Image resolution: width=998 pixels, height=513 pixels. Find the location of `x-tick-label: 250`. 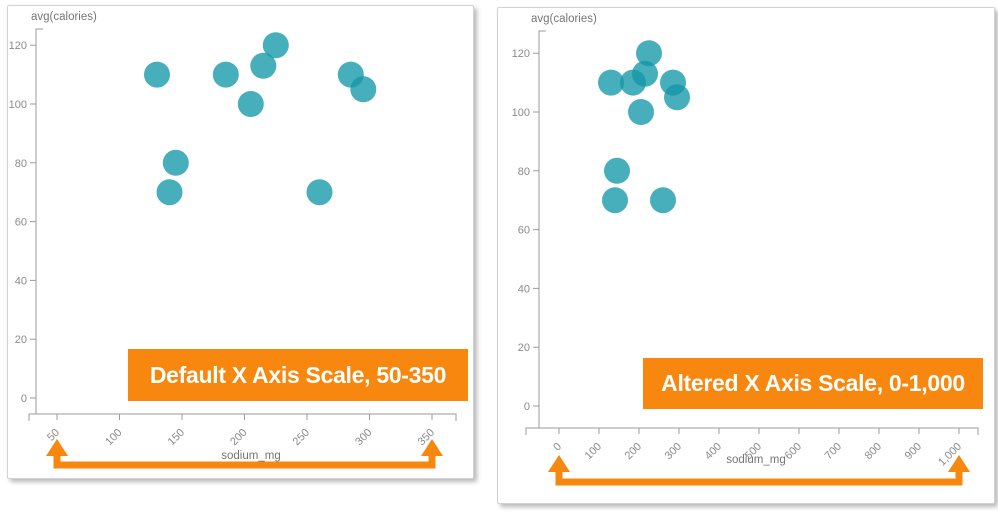

x-tick-label: 250 is located at coordinates (301, 437).